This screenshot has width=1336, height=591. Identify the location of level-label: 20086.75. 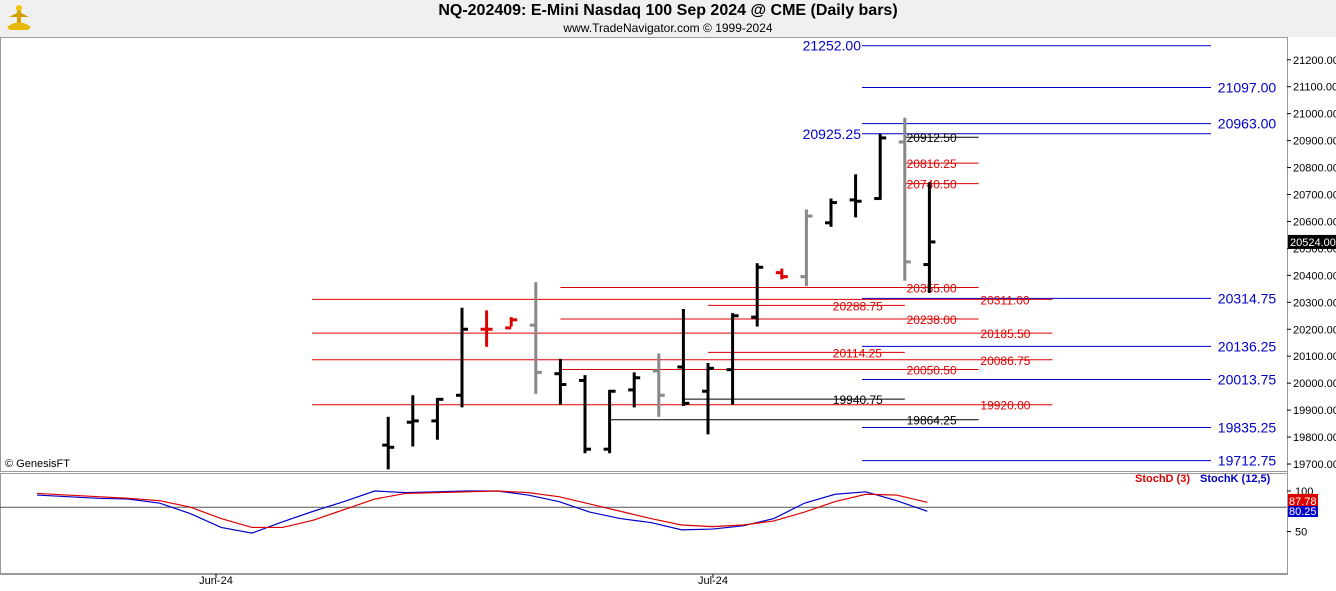
(1005, 361).